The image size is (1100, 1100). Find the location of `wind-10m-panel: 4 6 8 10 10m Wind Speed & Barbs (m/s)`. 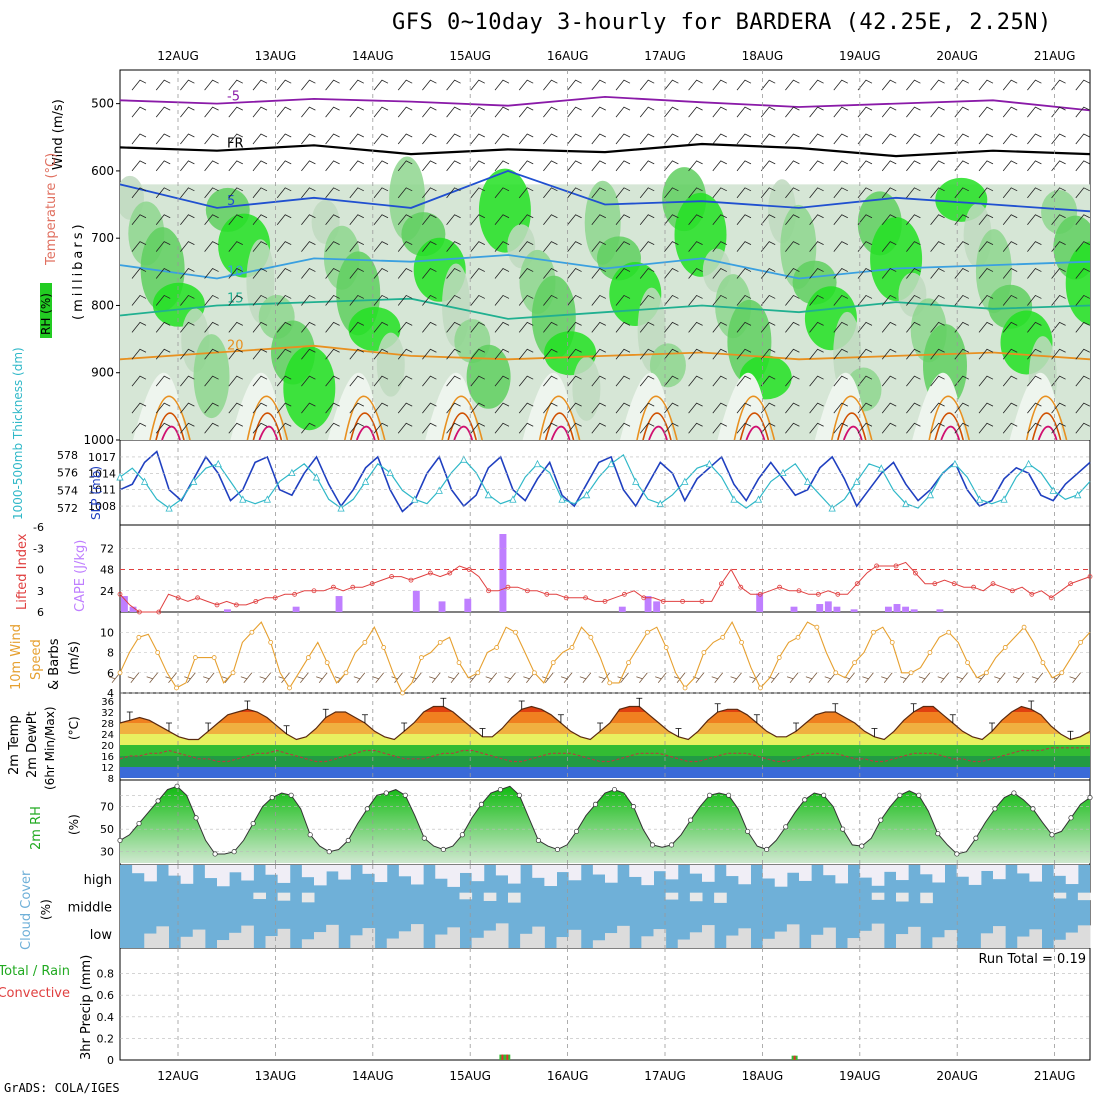

wind-10m-panel: 4 6 8 10 10m Wind Speed & Barbs (m/s) is located at coordinates (550, 656).